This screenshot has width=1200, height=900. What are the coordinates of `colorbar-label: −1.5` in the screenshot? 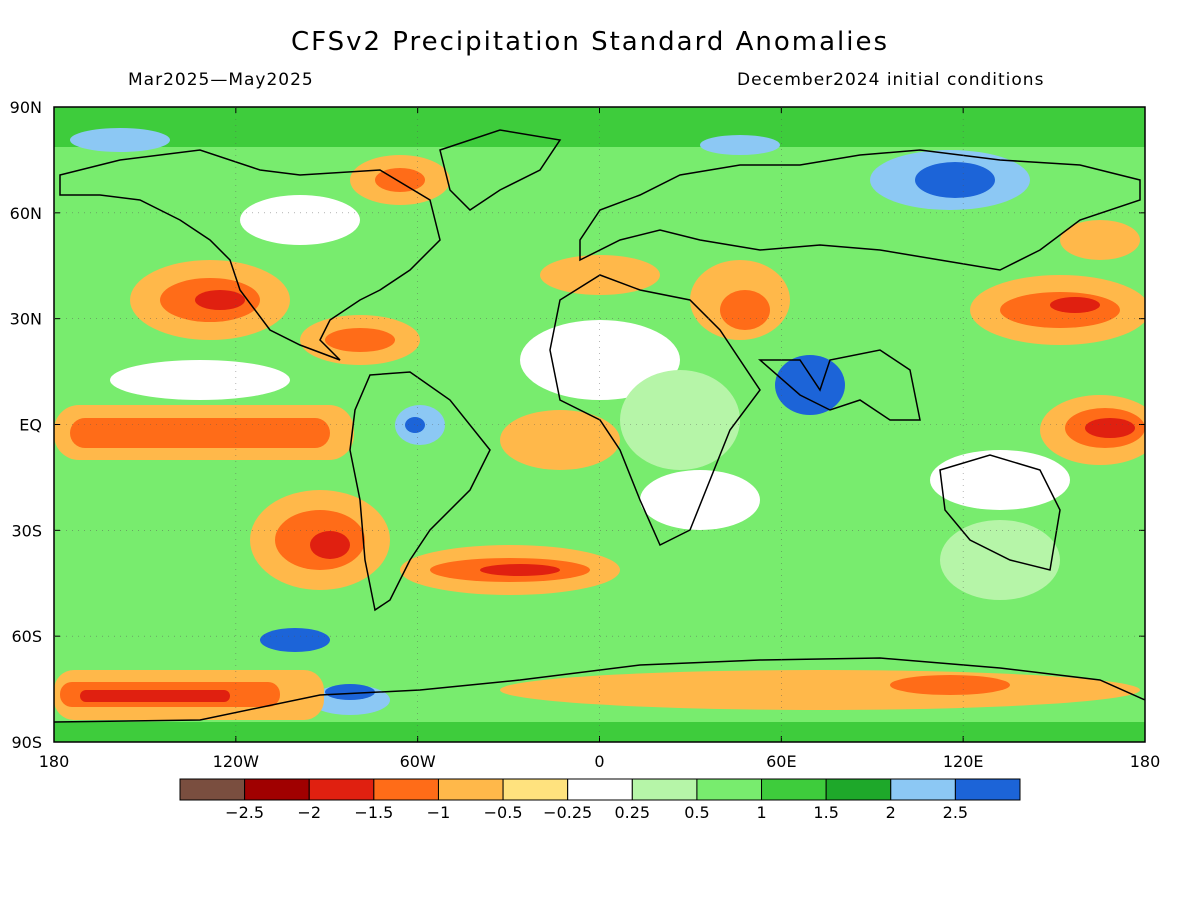 It's located at (373, 812).